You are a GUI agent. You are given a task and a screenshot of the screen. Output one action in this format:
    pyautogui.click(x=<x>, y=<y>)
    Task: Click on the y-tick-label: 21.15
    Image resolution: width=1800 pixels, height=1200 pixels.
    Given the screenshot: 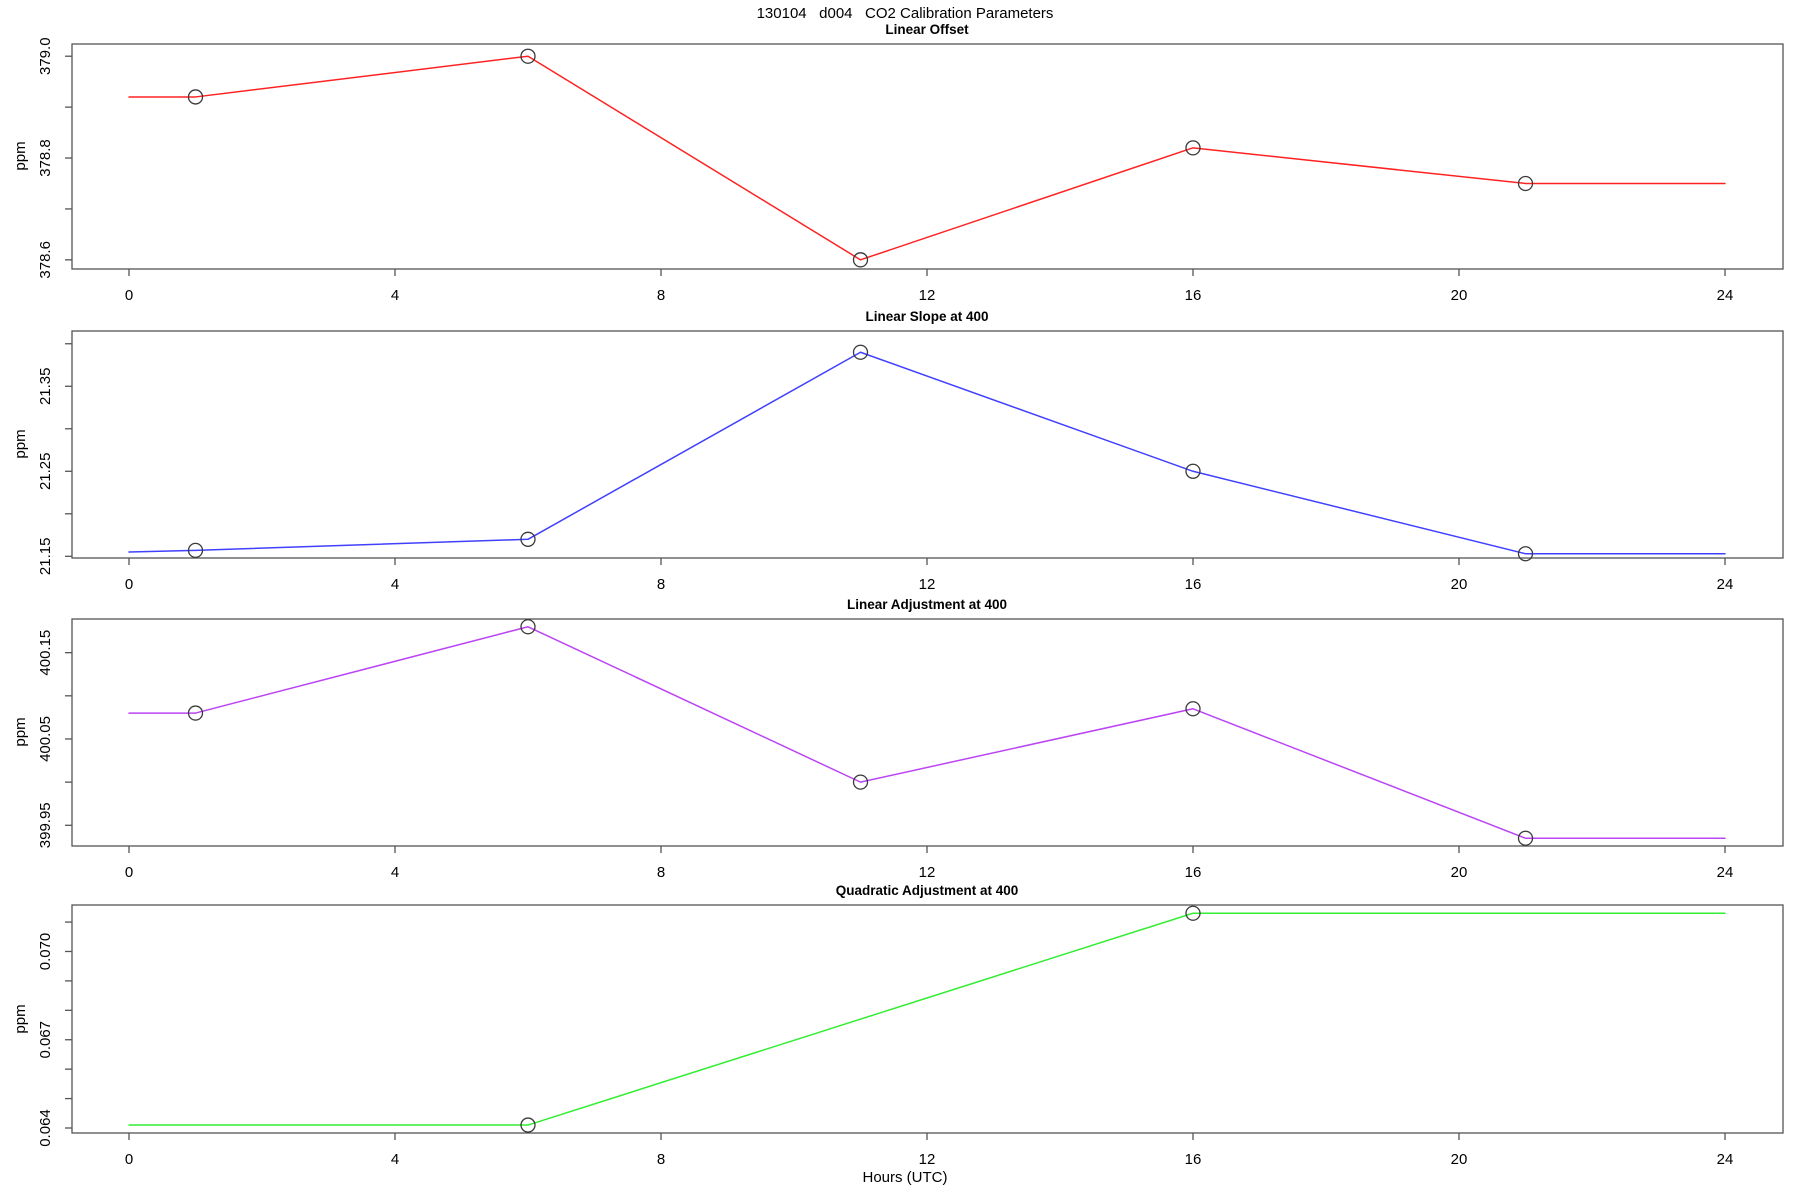 What is the action you would take?
    pyautogui.click(x=45, y=557)
    